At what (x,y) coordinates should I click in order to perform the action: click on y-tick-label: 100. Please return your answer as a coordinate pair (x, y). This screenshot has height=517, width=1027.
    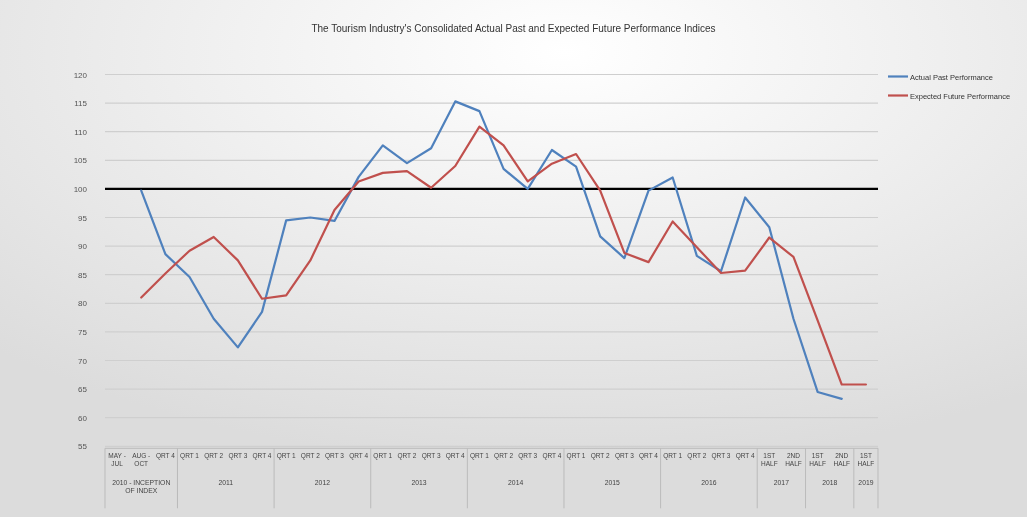
    Looking at the image, I should click on (80, 189).